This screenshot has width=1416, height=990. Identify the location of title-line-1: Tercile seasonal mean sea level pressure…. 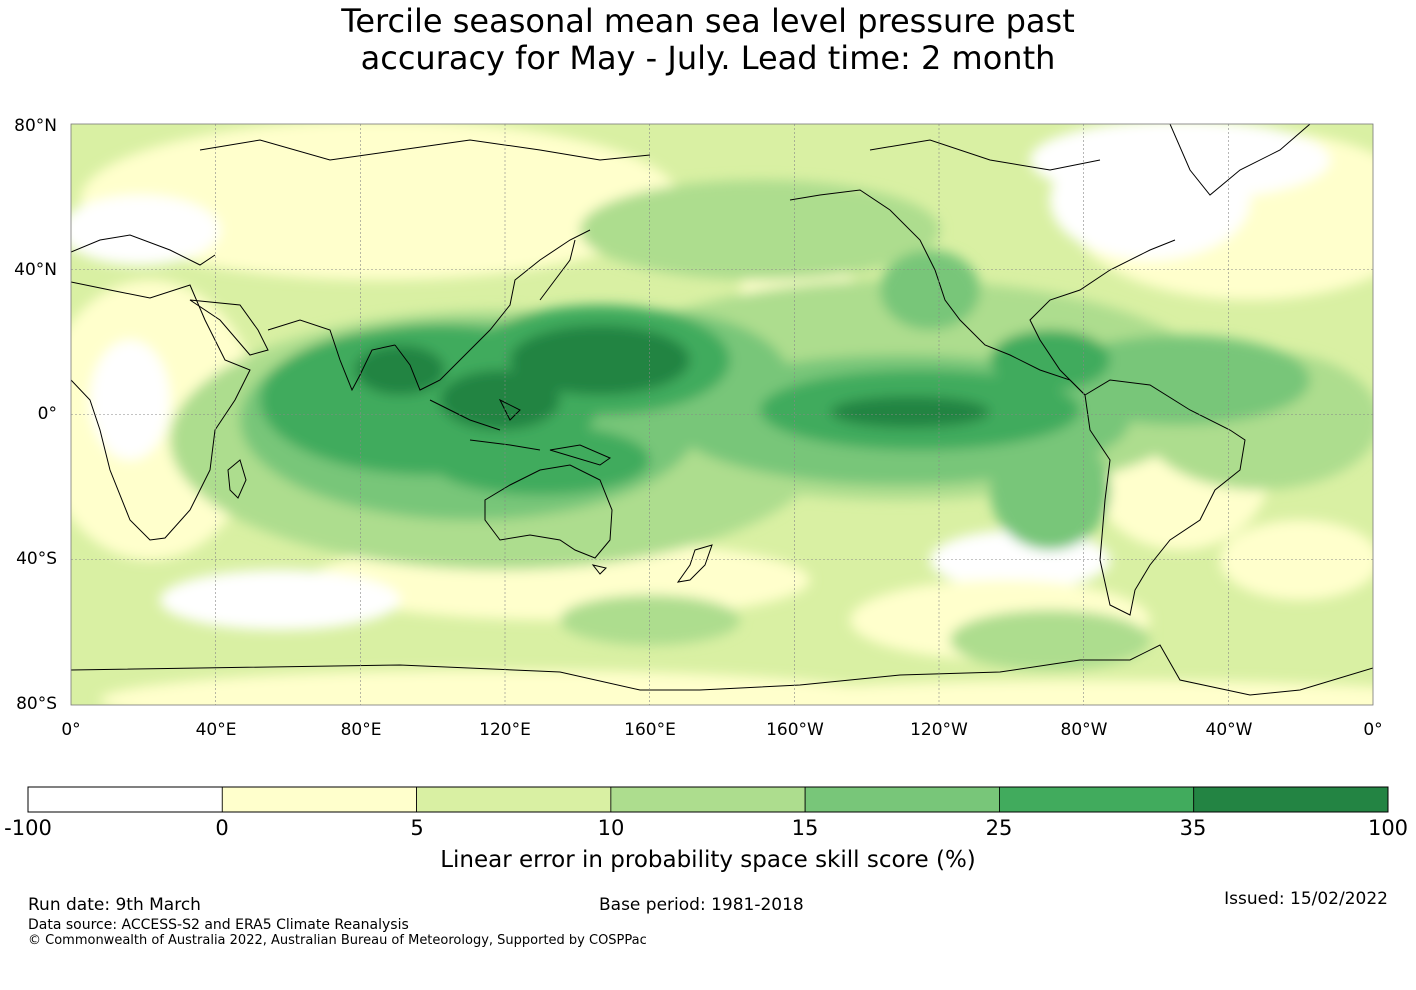
(708, 21).